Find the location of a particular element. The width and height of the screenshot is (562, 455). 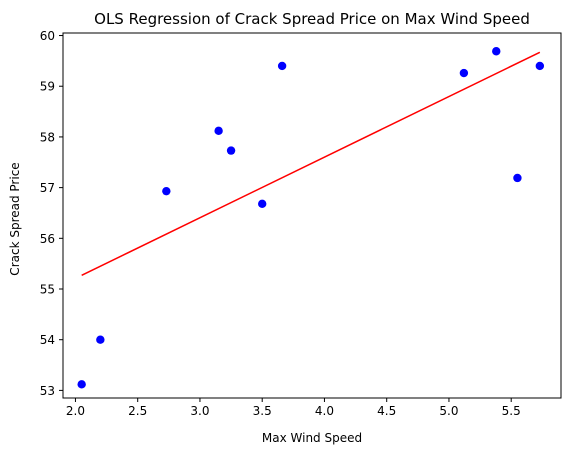

x-tick-label: 2.0 is located at coordinates (75, 411).